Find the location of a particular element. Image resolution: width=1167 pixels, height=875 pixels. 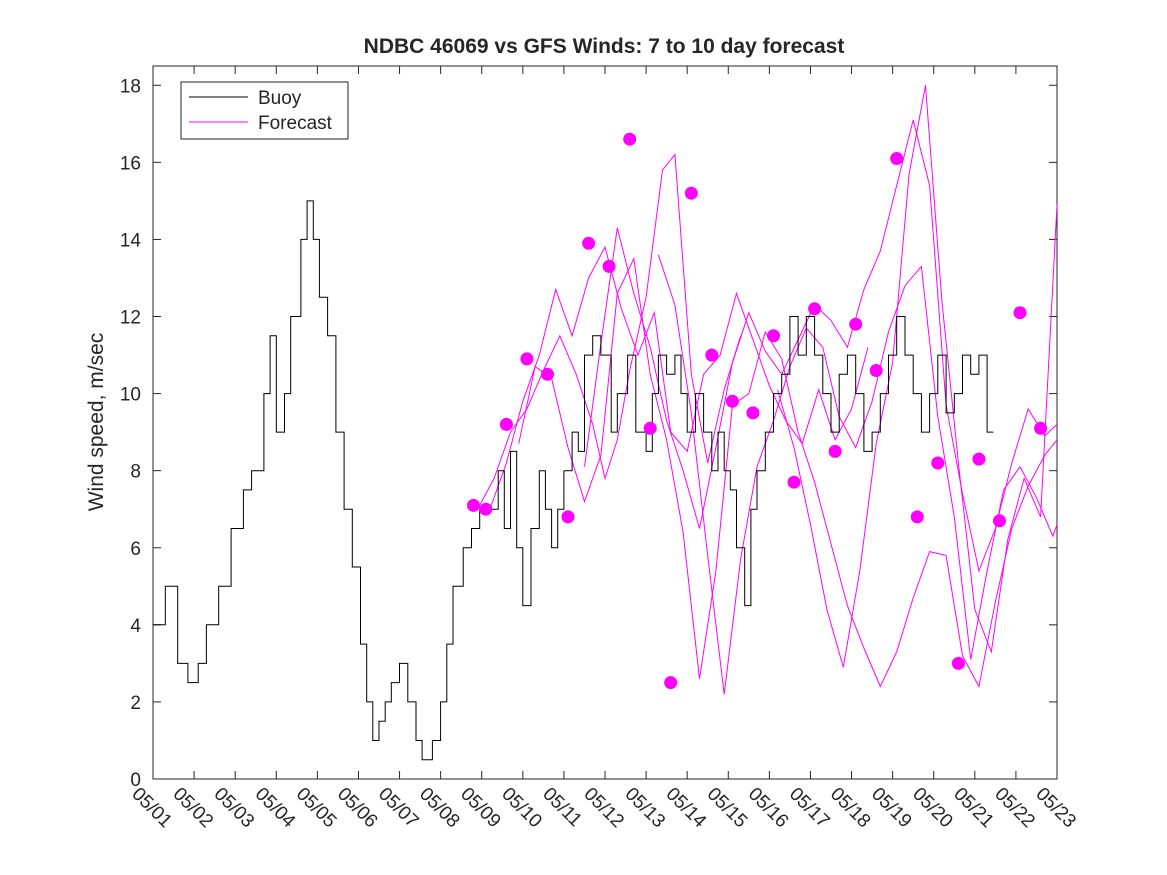

legend: Buoy Forecast is located at coordinates (264, 110).